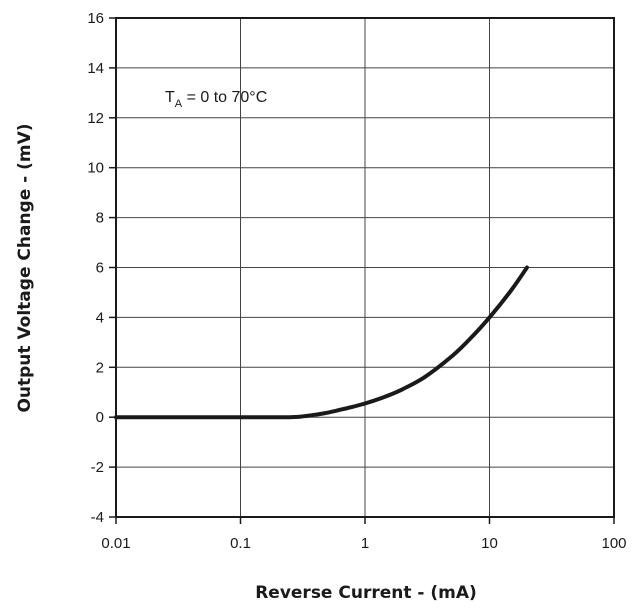  I want to click on temperature-annotation: TA = 0 to 70°C, so click(216, 99).